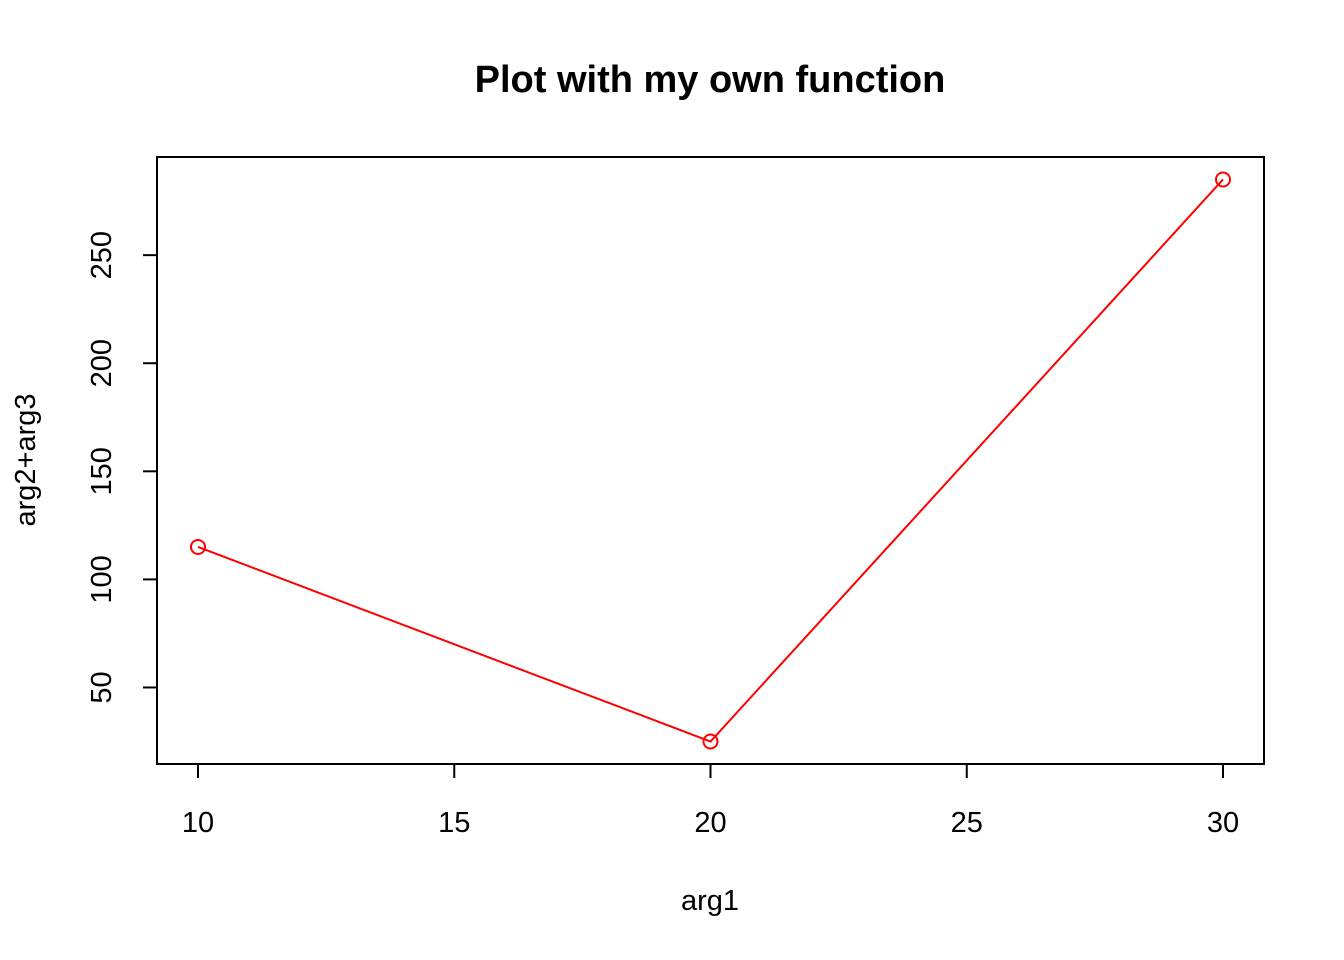 This screenshot has height=960, width=1344. What do you see at coordinates (102, 579) in the screenshot?
I see `y-tick-label: 100` at bounding box center [102, 579].